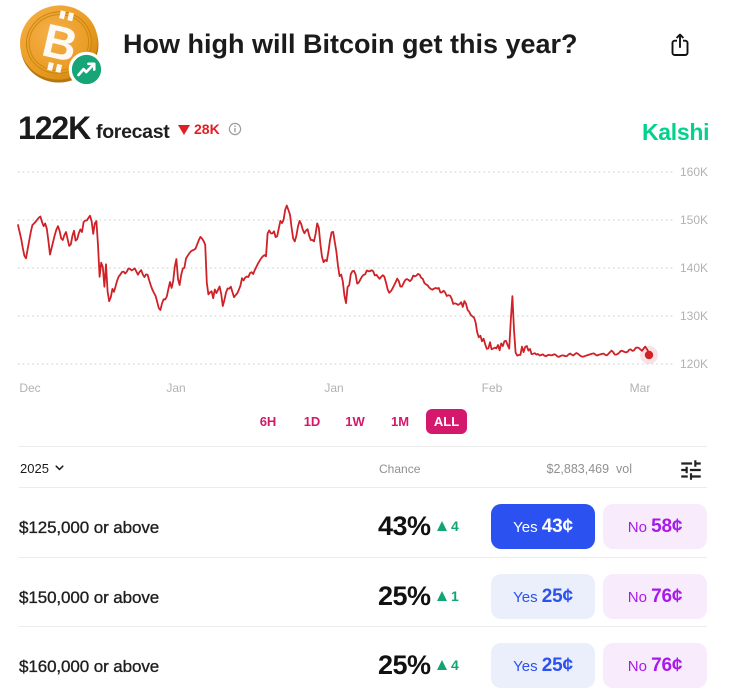 The image size is (742, 698). Describe the element at coordinates (694, 220) in the screenshot. I see `svg-text: 150K` at that location.